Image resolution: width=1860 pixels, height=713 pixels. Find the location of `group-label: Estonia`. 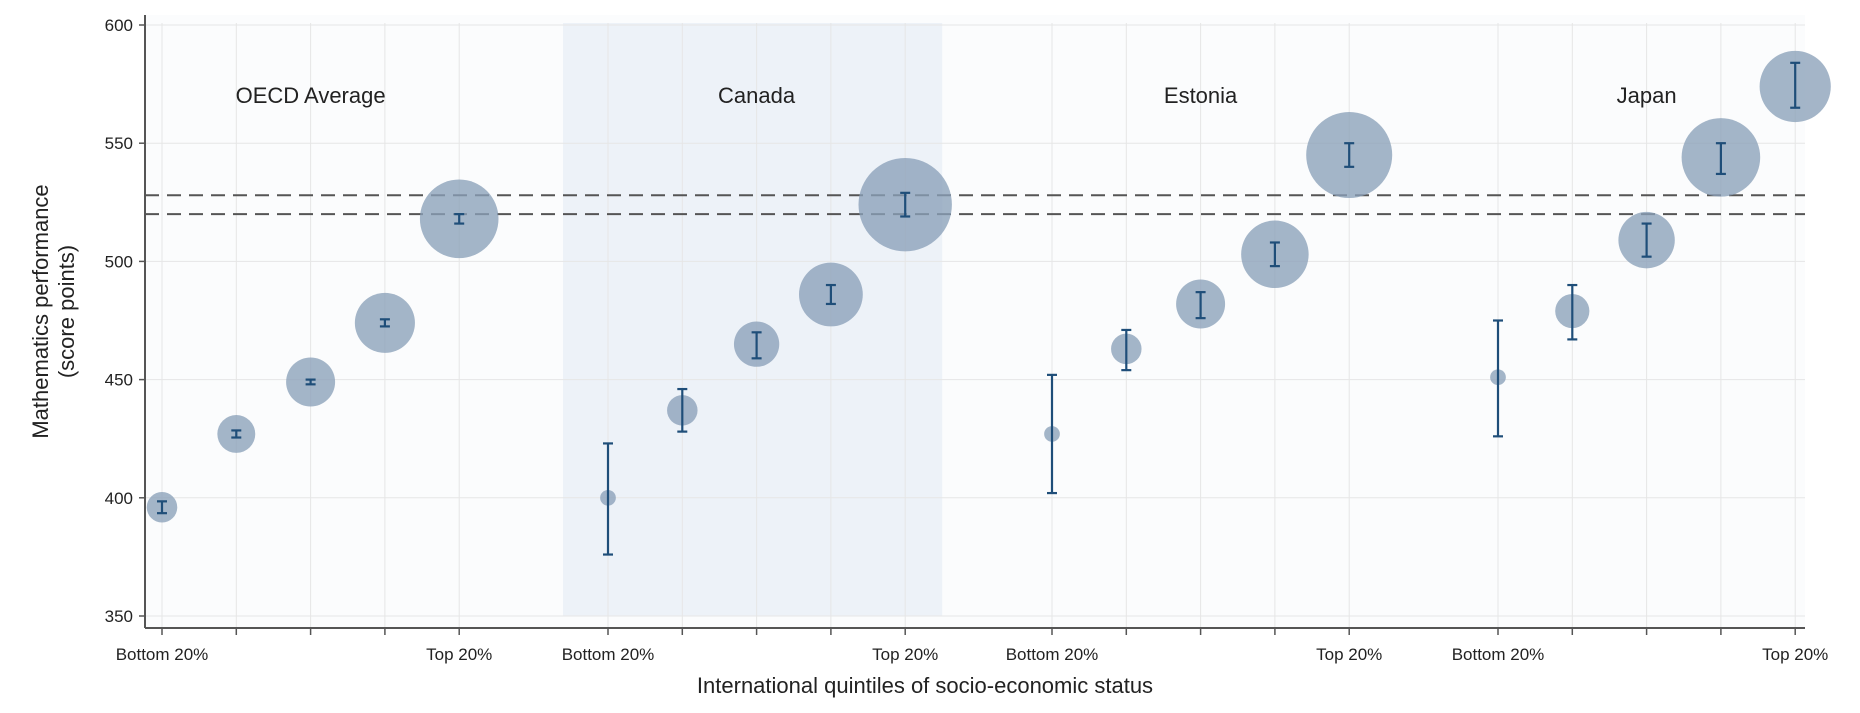

group-label: Estonia is located at coordinates (1201, 95).